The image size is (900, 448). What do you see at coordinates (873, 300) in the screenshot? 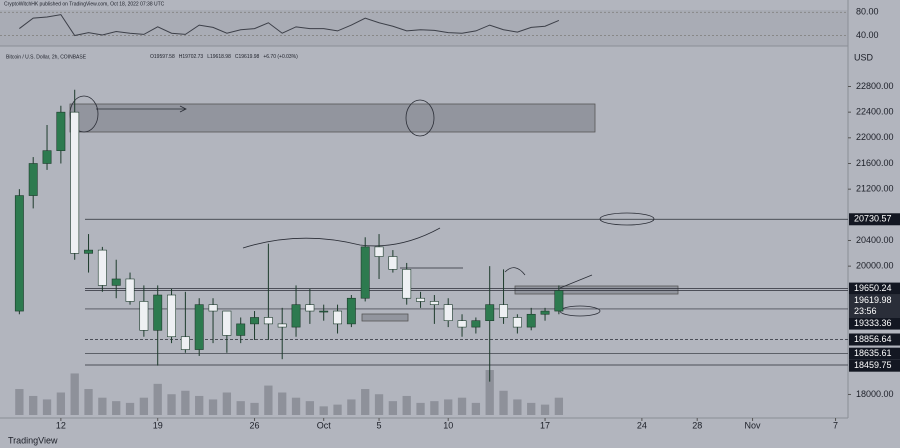
I see `level-label: 19619.98` at bounding box center [873, 300].